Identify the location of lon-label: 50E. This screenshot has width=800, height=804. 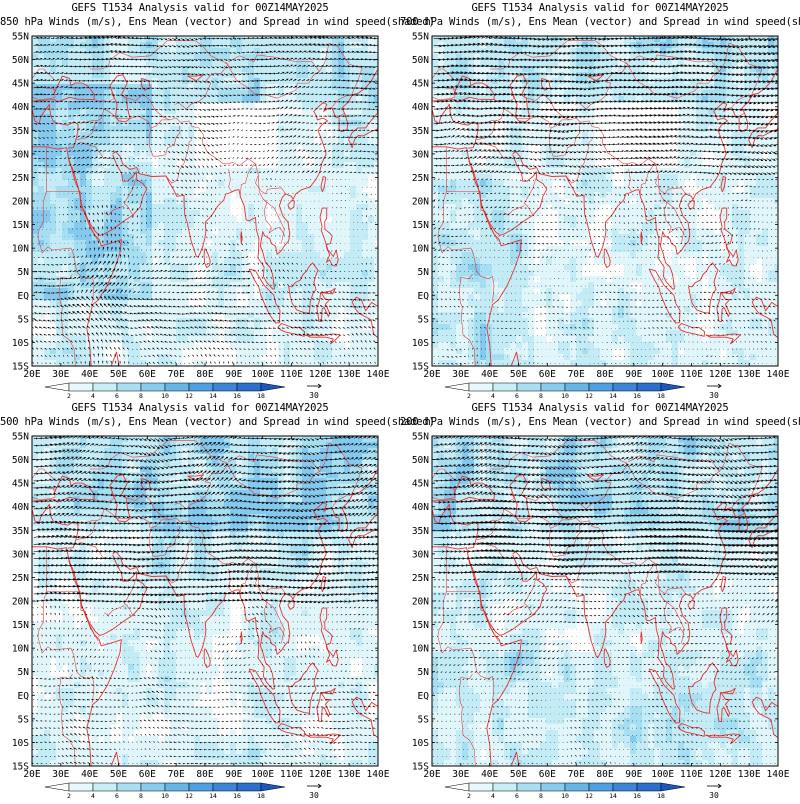
(118, 374).